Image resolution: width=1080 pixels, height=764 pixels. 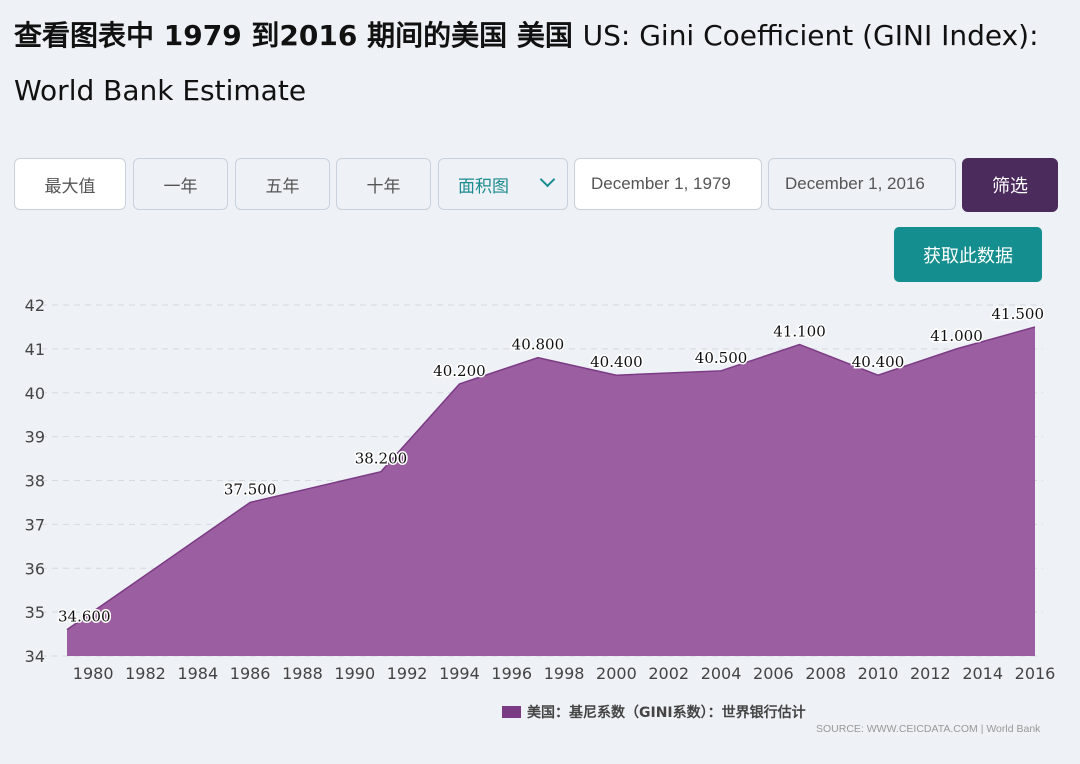 I want to click on x-tick-label: 1986, so click(x=250, y=673).